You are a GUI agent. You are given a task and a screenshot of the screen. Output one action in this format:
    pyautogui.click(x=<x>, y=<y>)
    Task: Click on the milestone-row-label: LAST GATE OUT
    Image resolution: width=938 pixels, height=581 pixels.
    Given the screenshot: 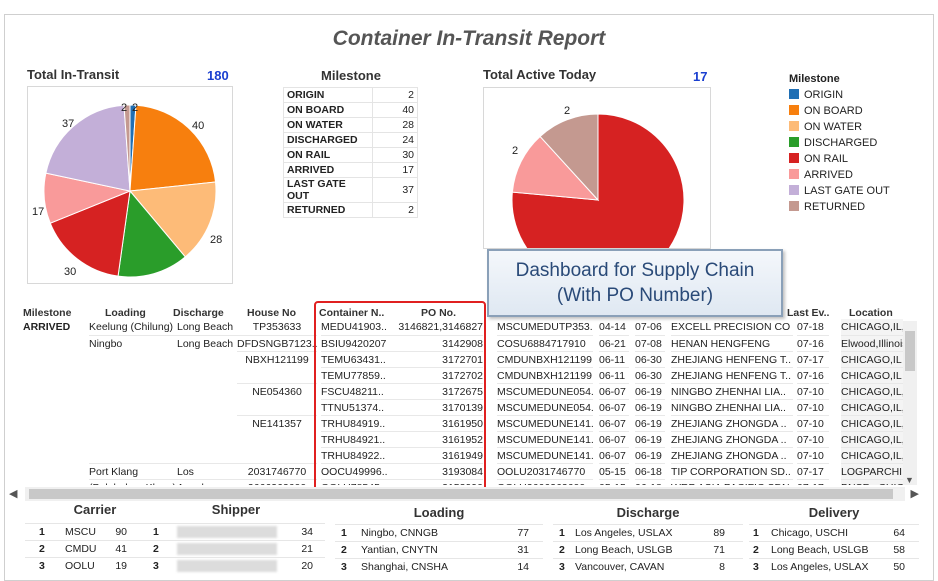 What is the action you would take?
    pyautogui.click(x=328, y=190)
    